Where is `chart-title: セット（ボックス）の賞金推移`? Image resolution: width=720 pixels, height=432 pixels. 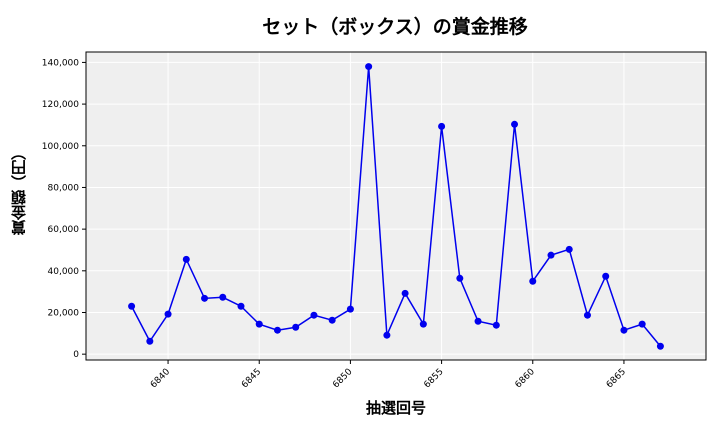 chart-title: セット（ボックス）の賞金推移 is located at coordinates (395, 27).